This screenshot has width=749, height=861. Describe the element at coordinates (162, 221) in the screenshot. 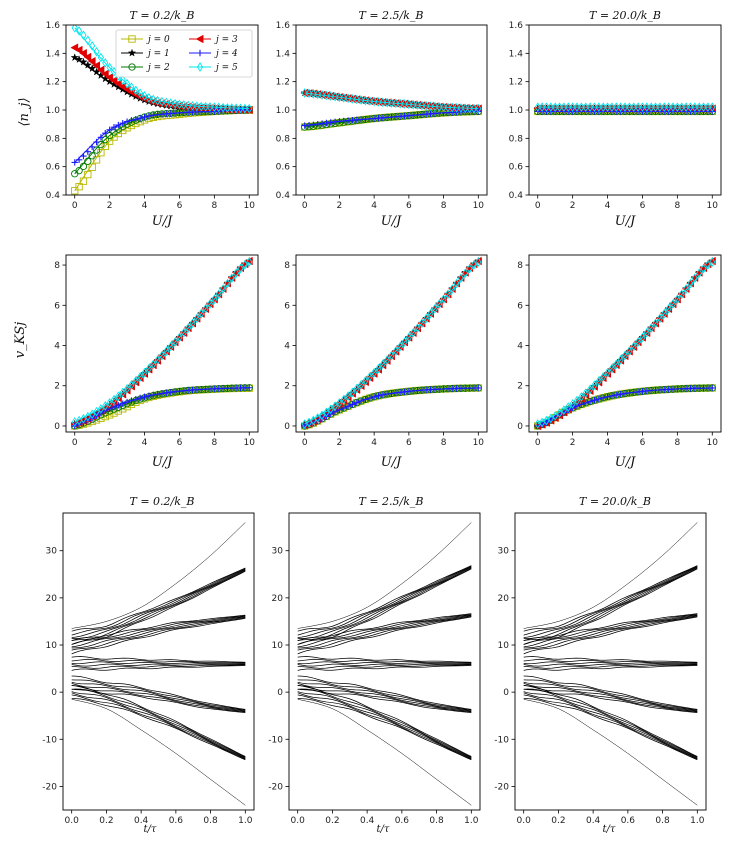

I see `row1-xlabel-col1: U/J` at that location.